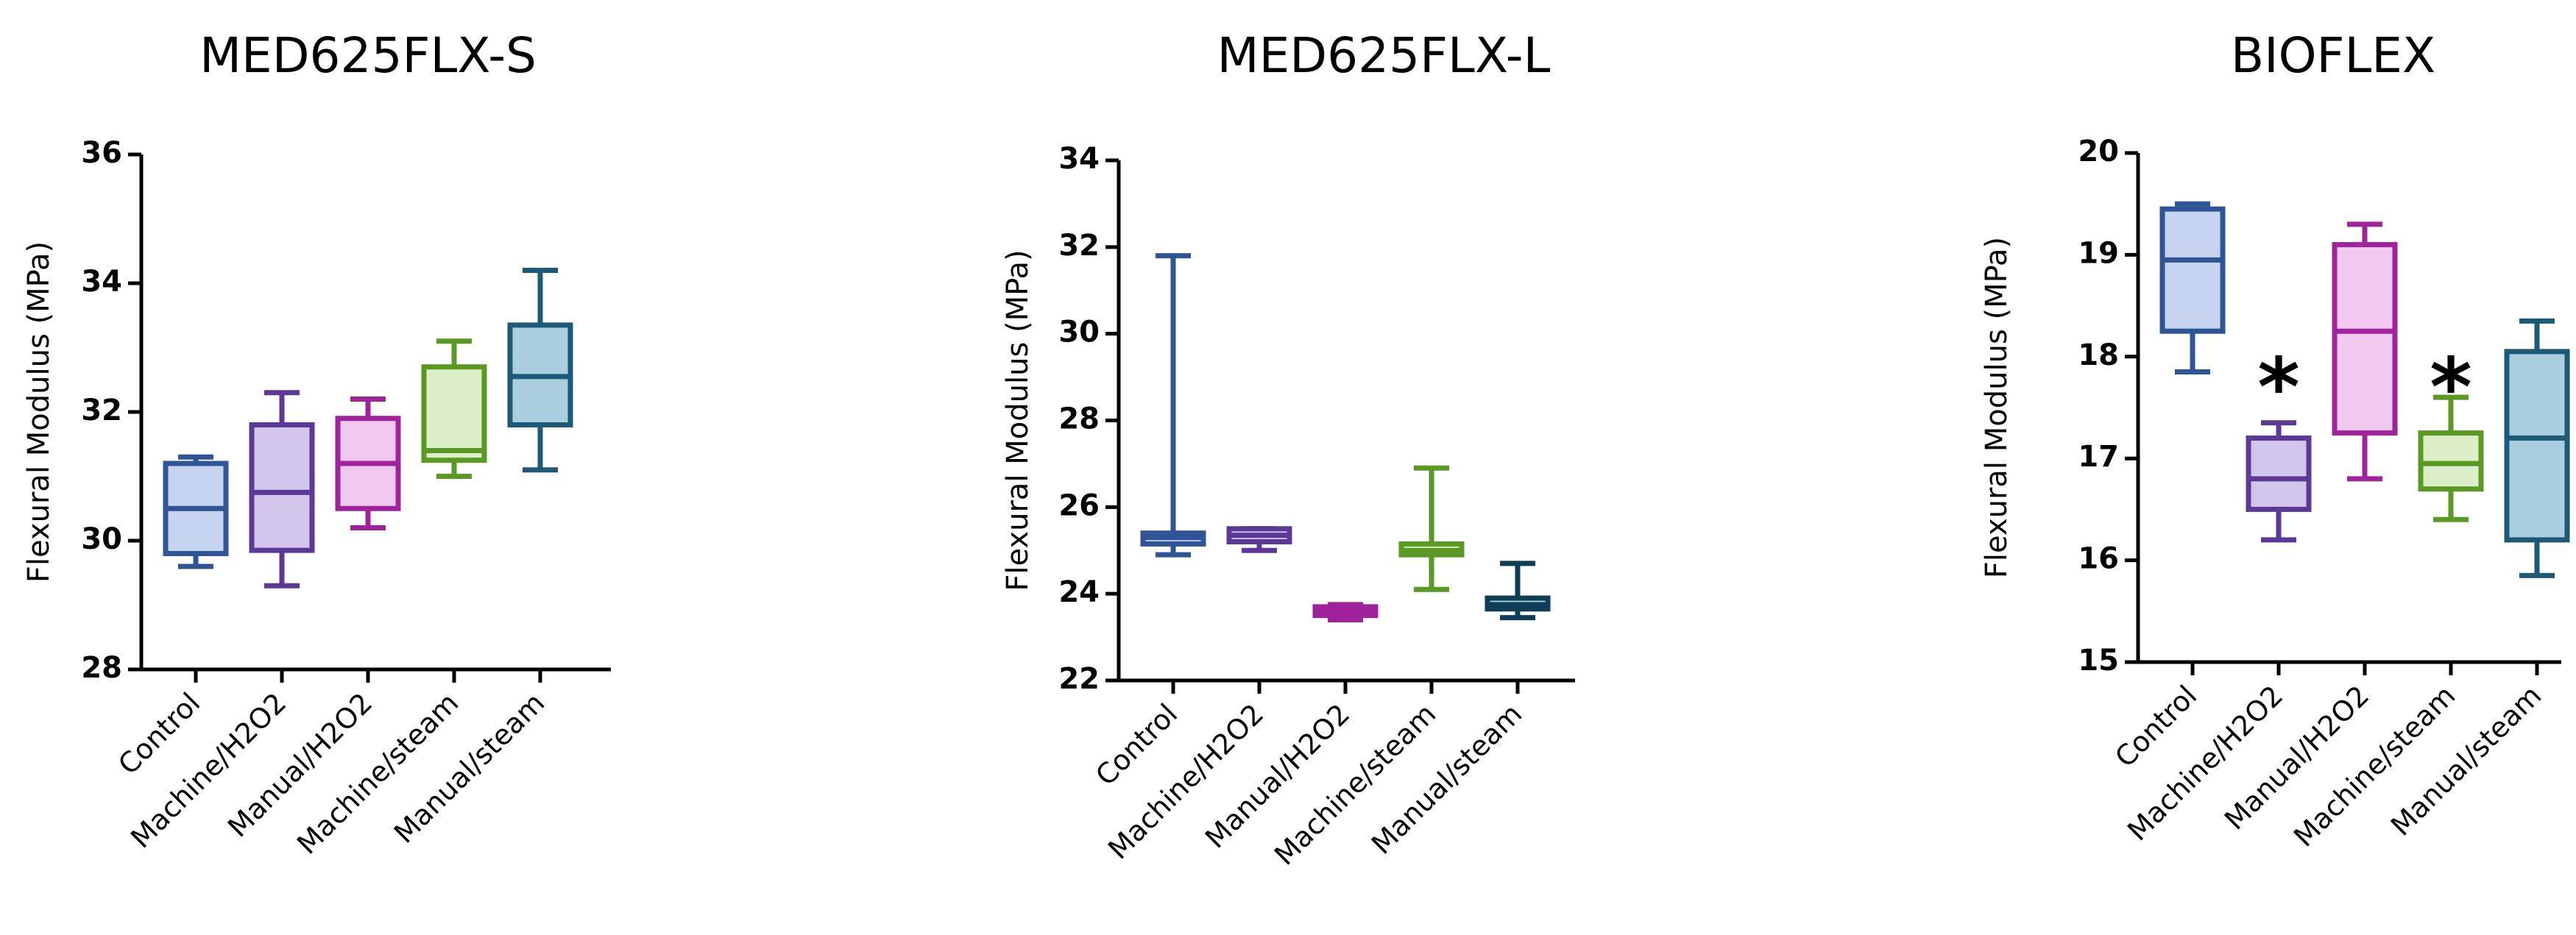 This screenshot has width=2576, height=935. Describe the element at coordinates (1079, 679) in the screenshot. I see `y-tick-label: 22` at that location.